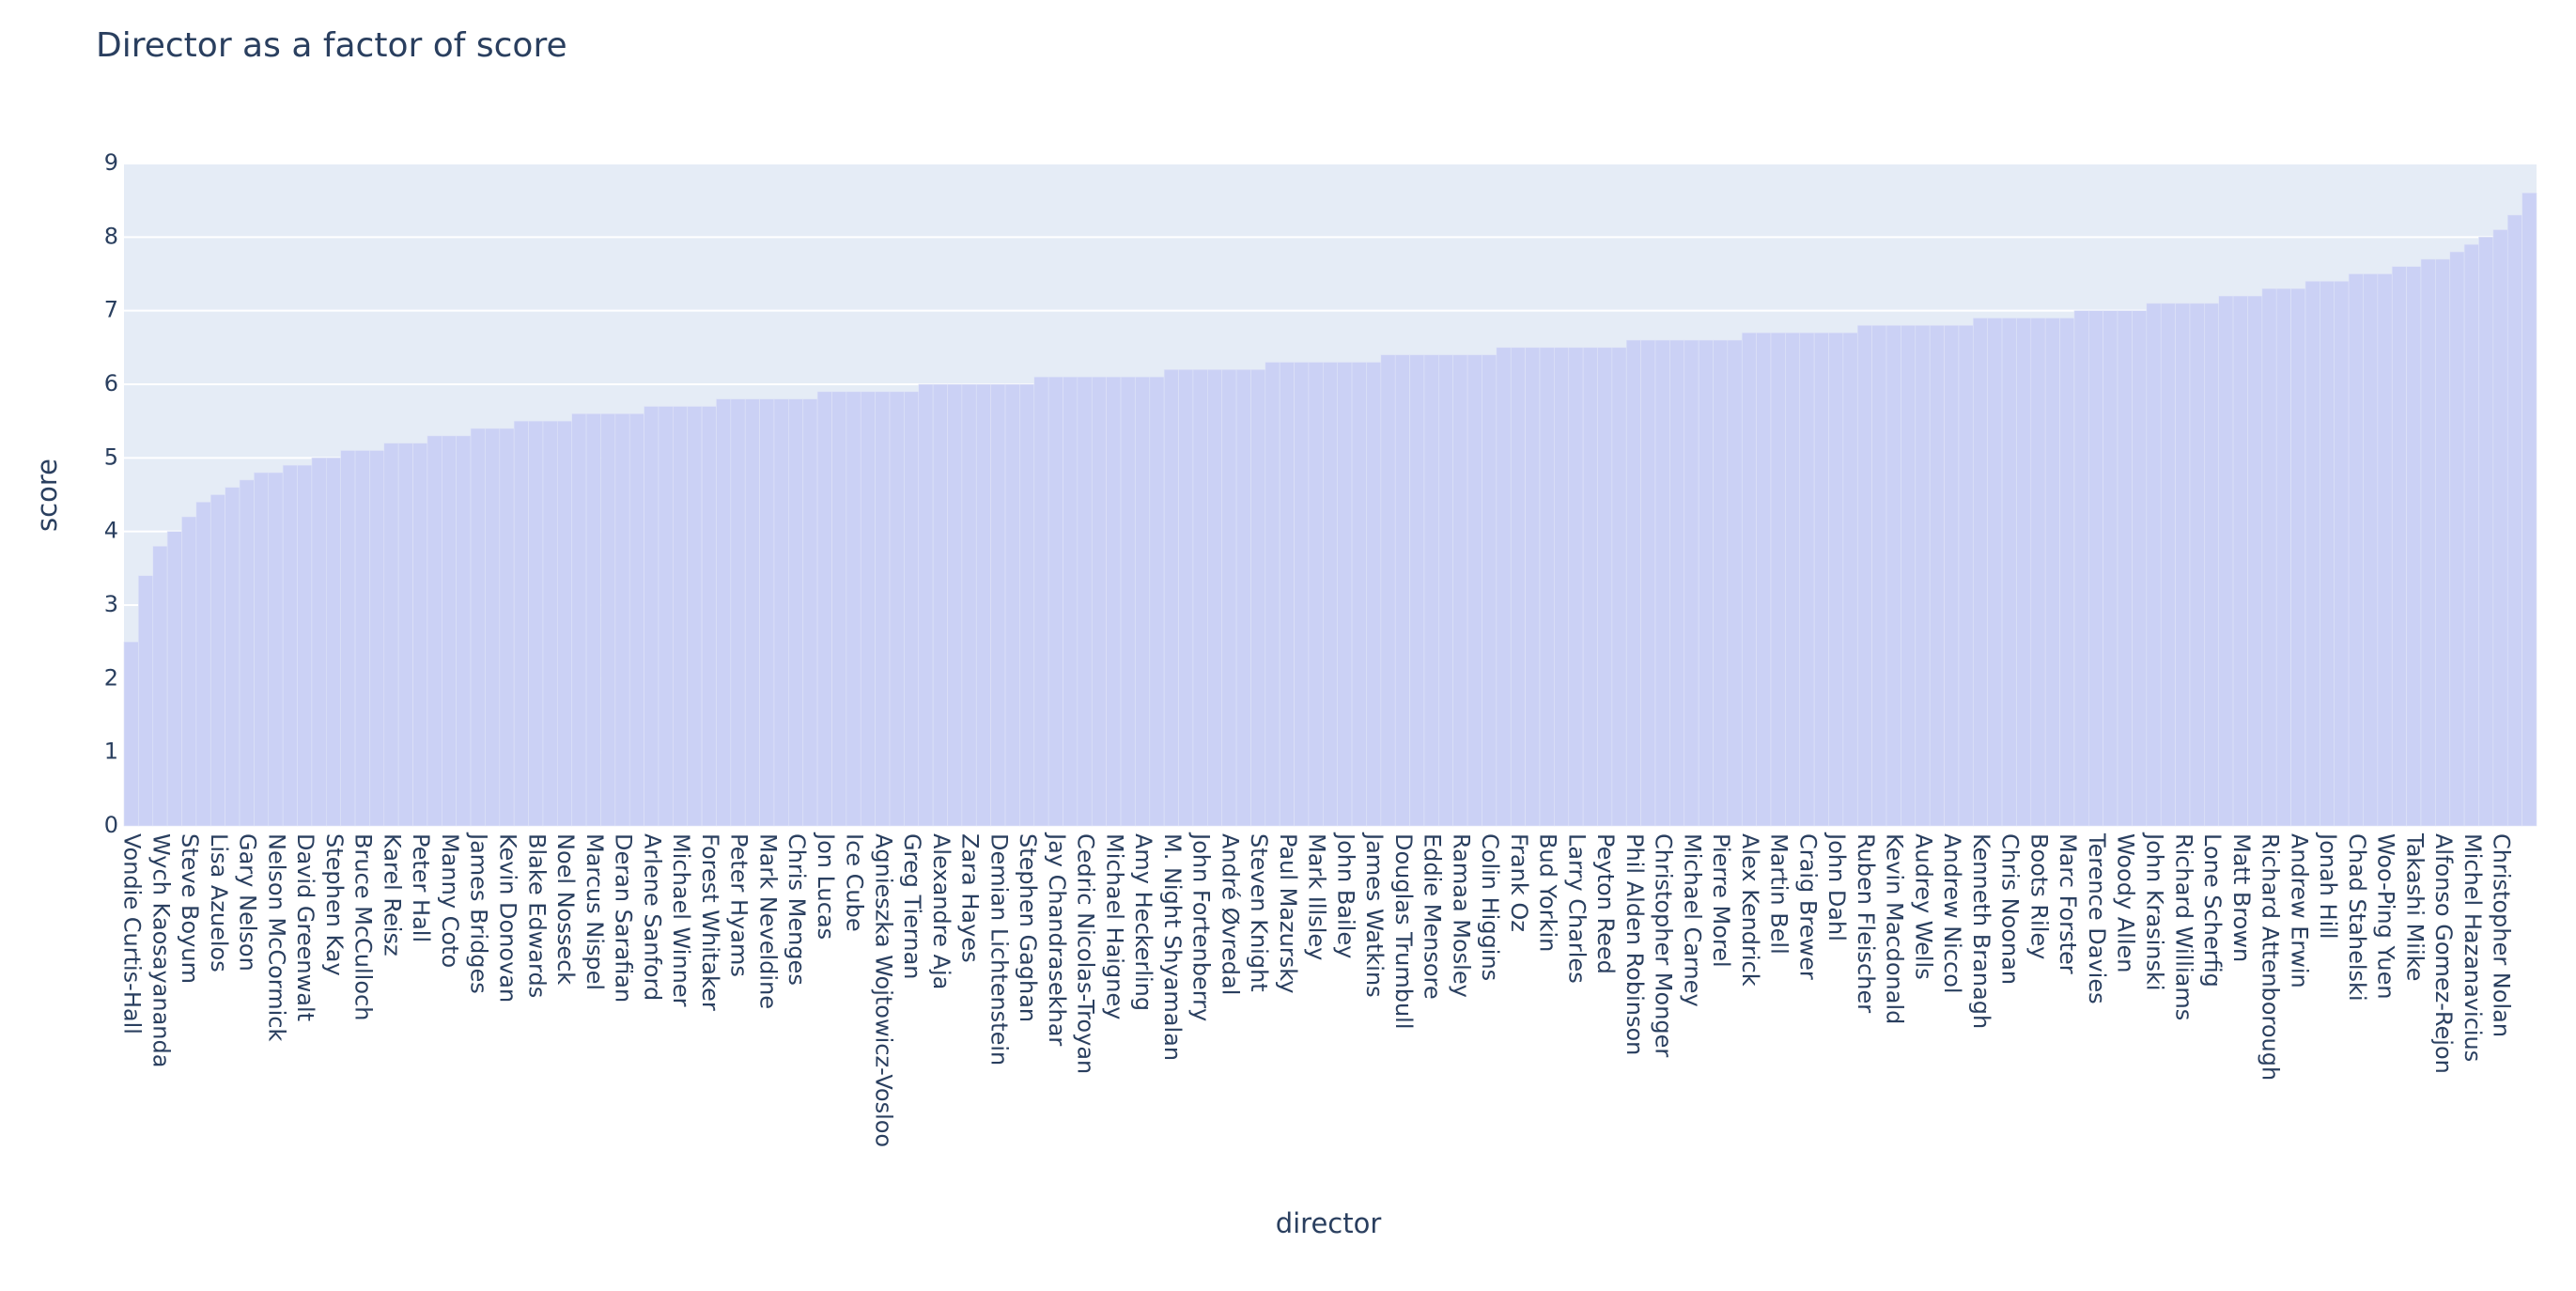  What do you see at coordinates (2213, 910) in the screenshot?
I see `x-tick-label: Lone Scherfig` at bounding box center [2213, 910].